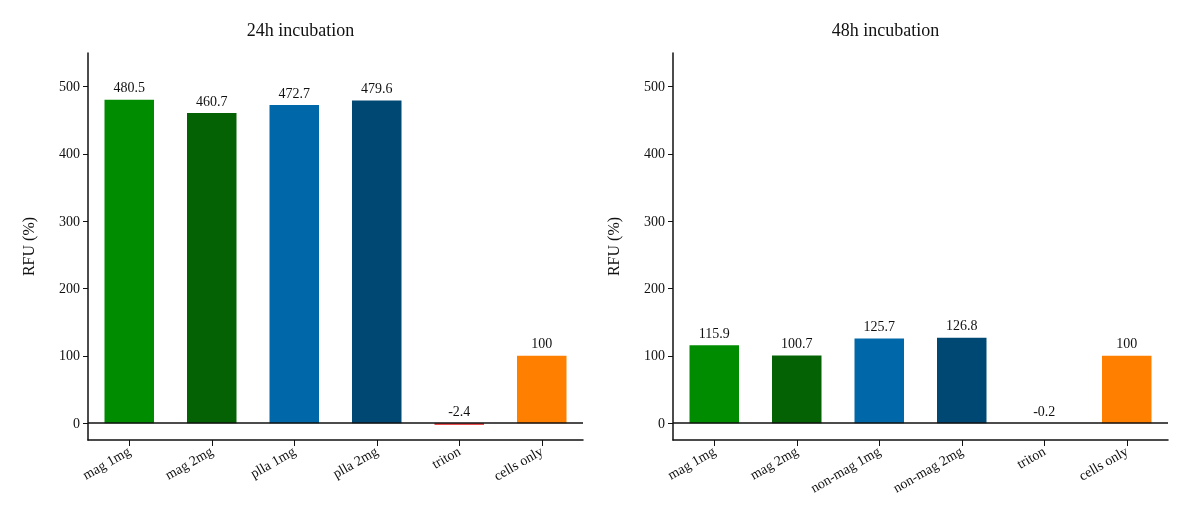 The image size is (1189, 528). Describe the element at coordinates (129, 88) in the screenshot. I see `data-label: 480.5` at that location.